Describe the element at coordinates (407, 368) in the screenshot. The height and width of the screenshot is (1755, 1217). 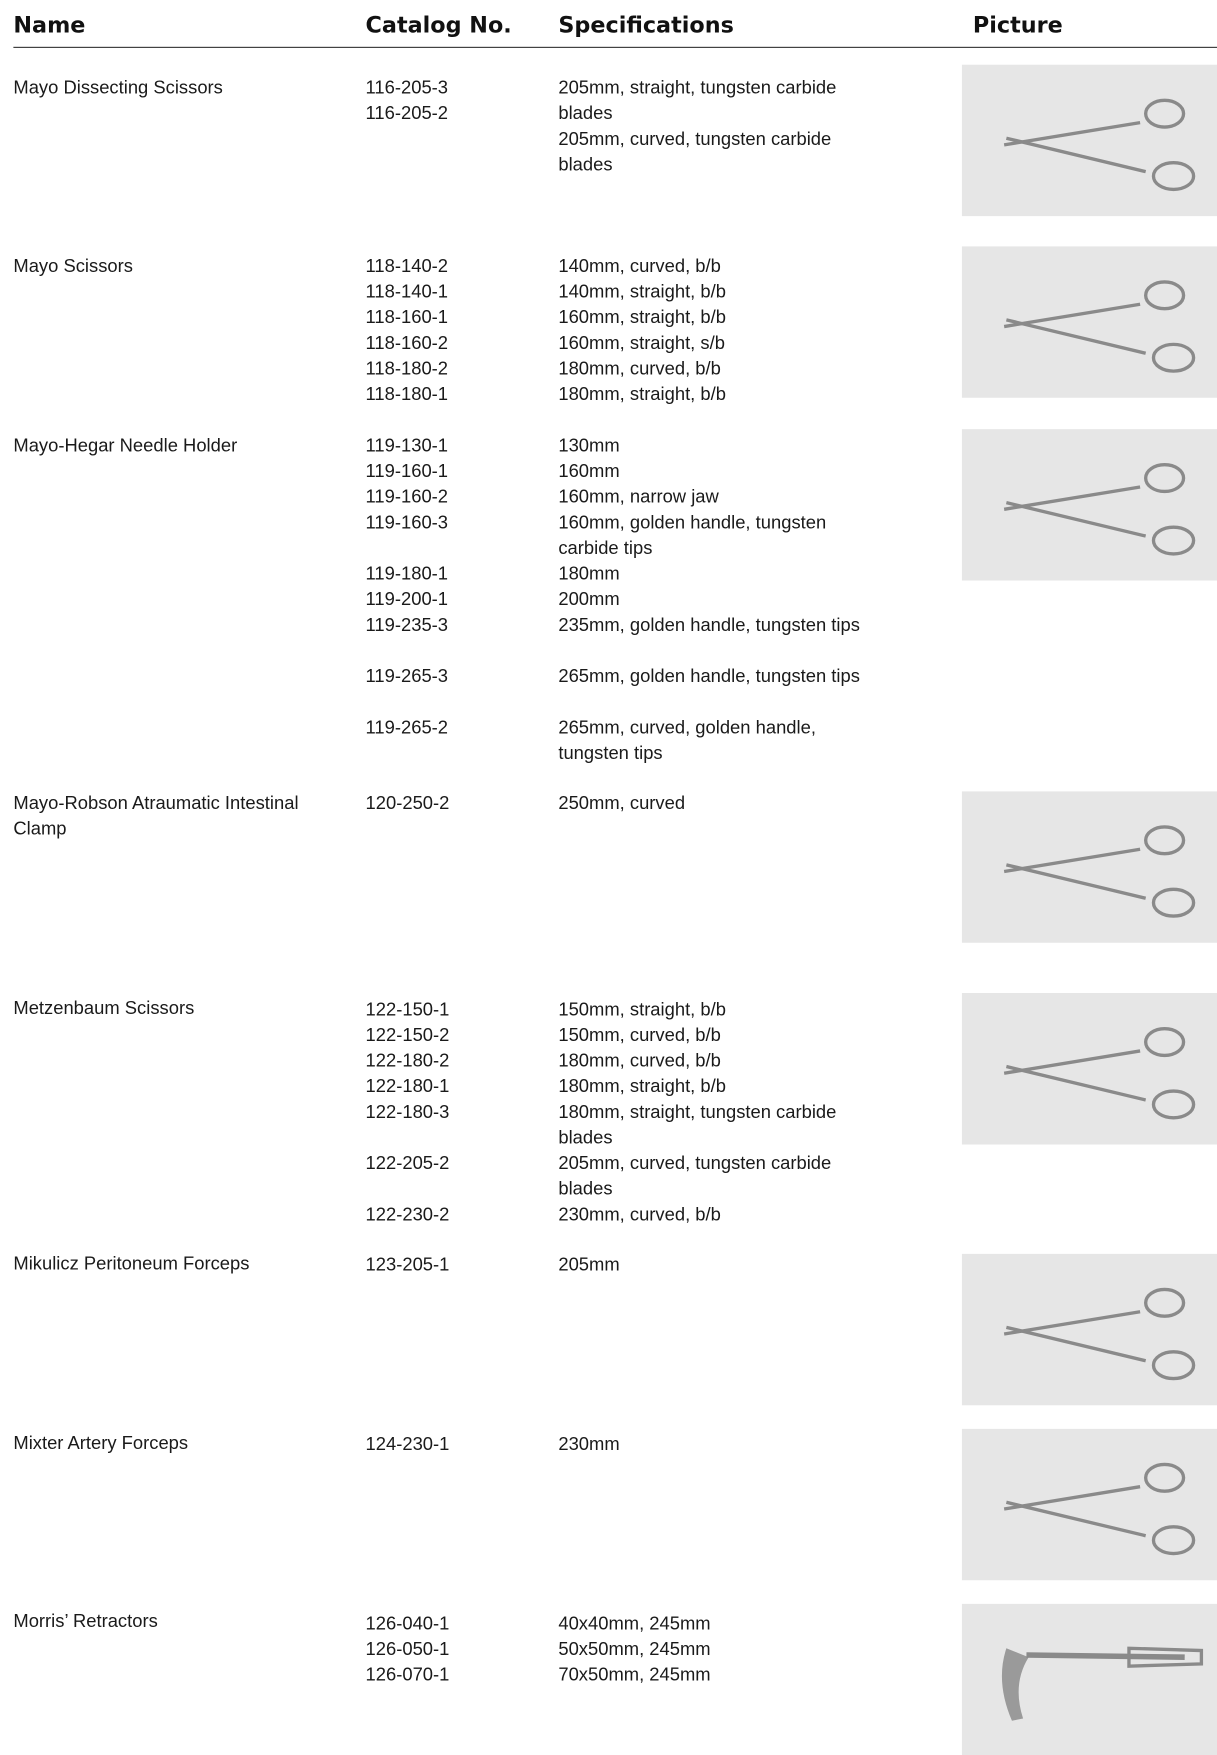
I see `catalog-number: 118-180-2` at that location.